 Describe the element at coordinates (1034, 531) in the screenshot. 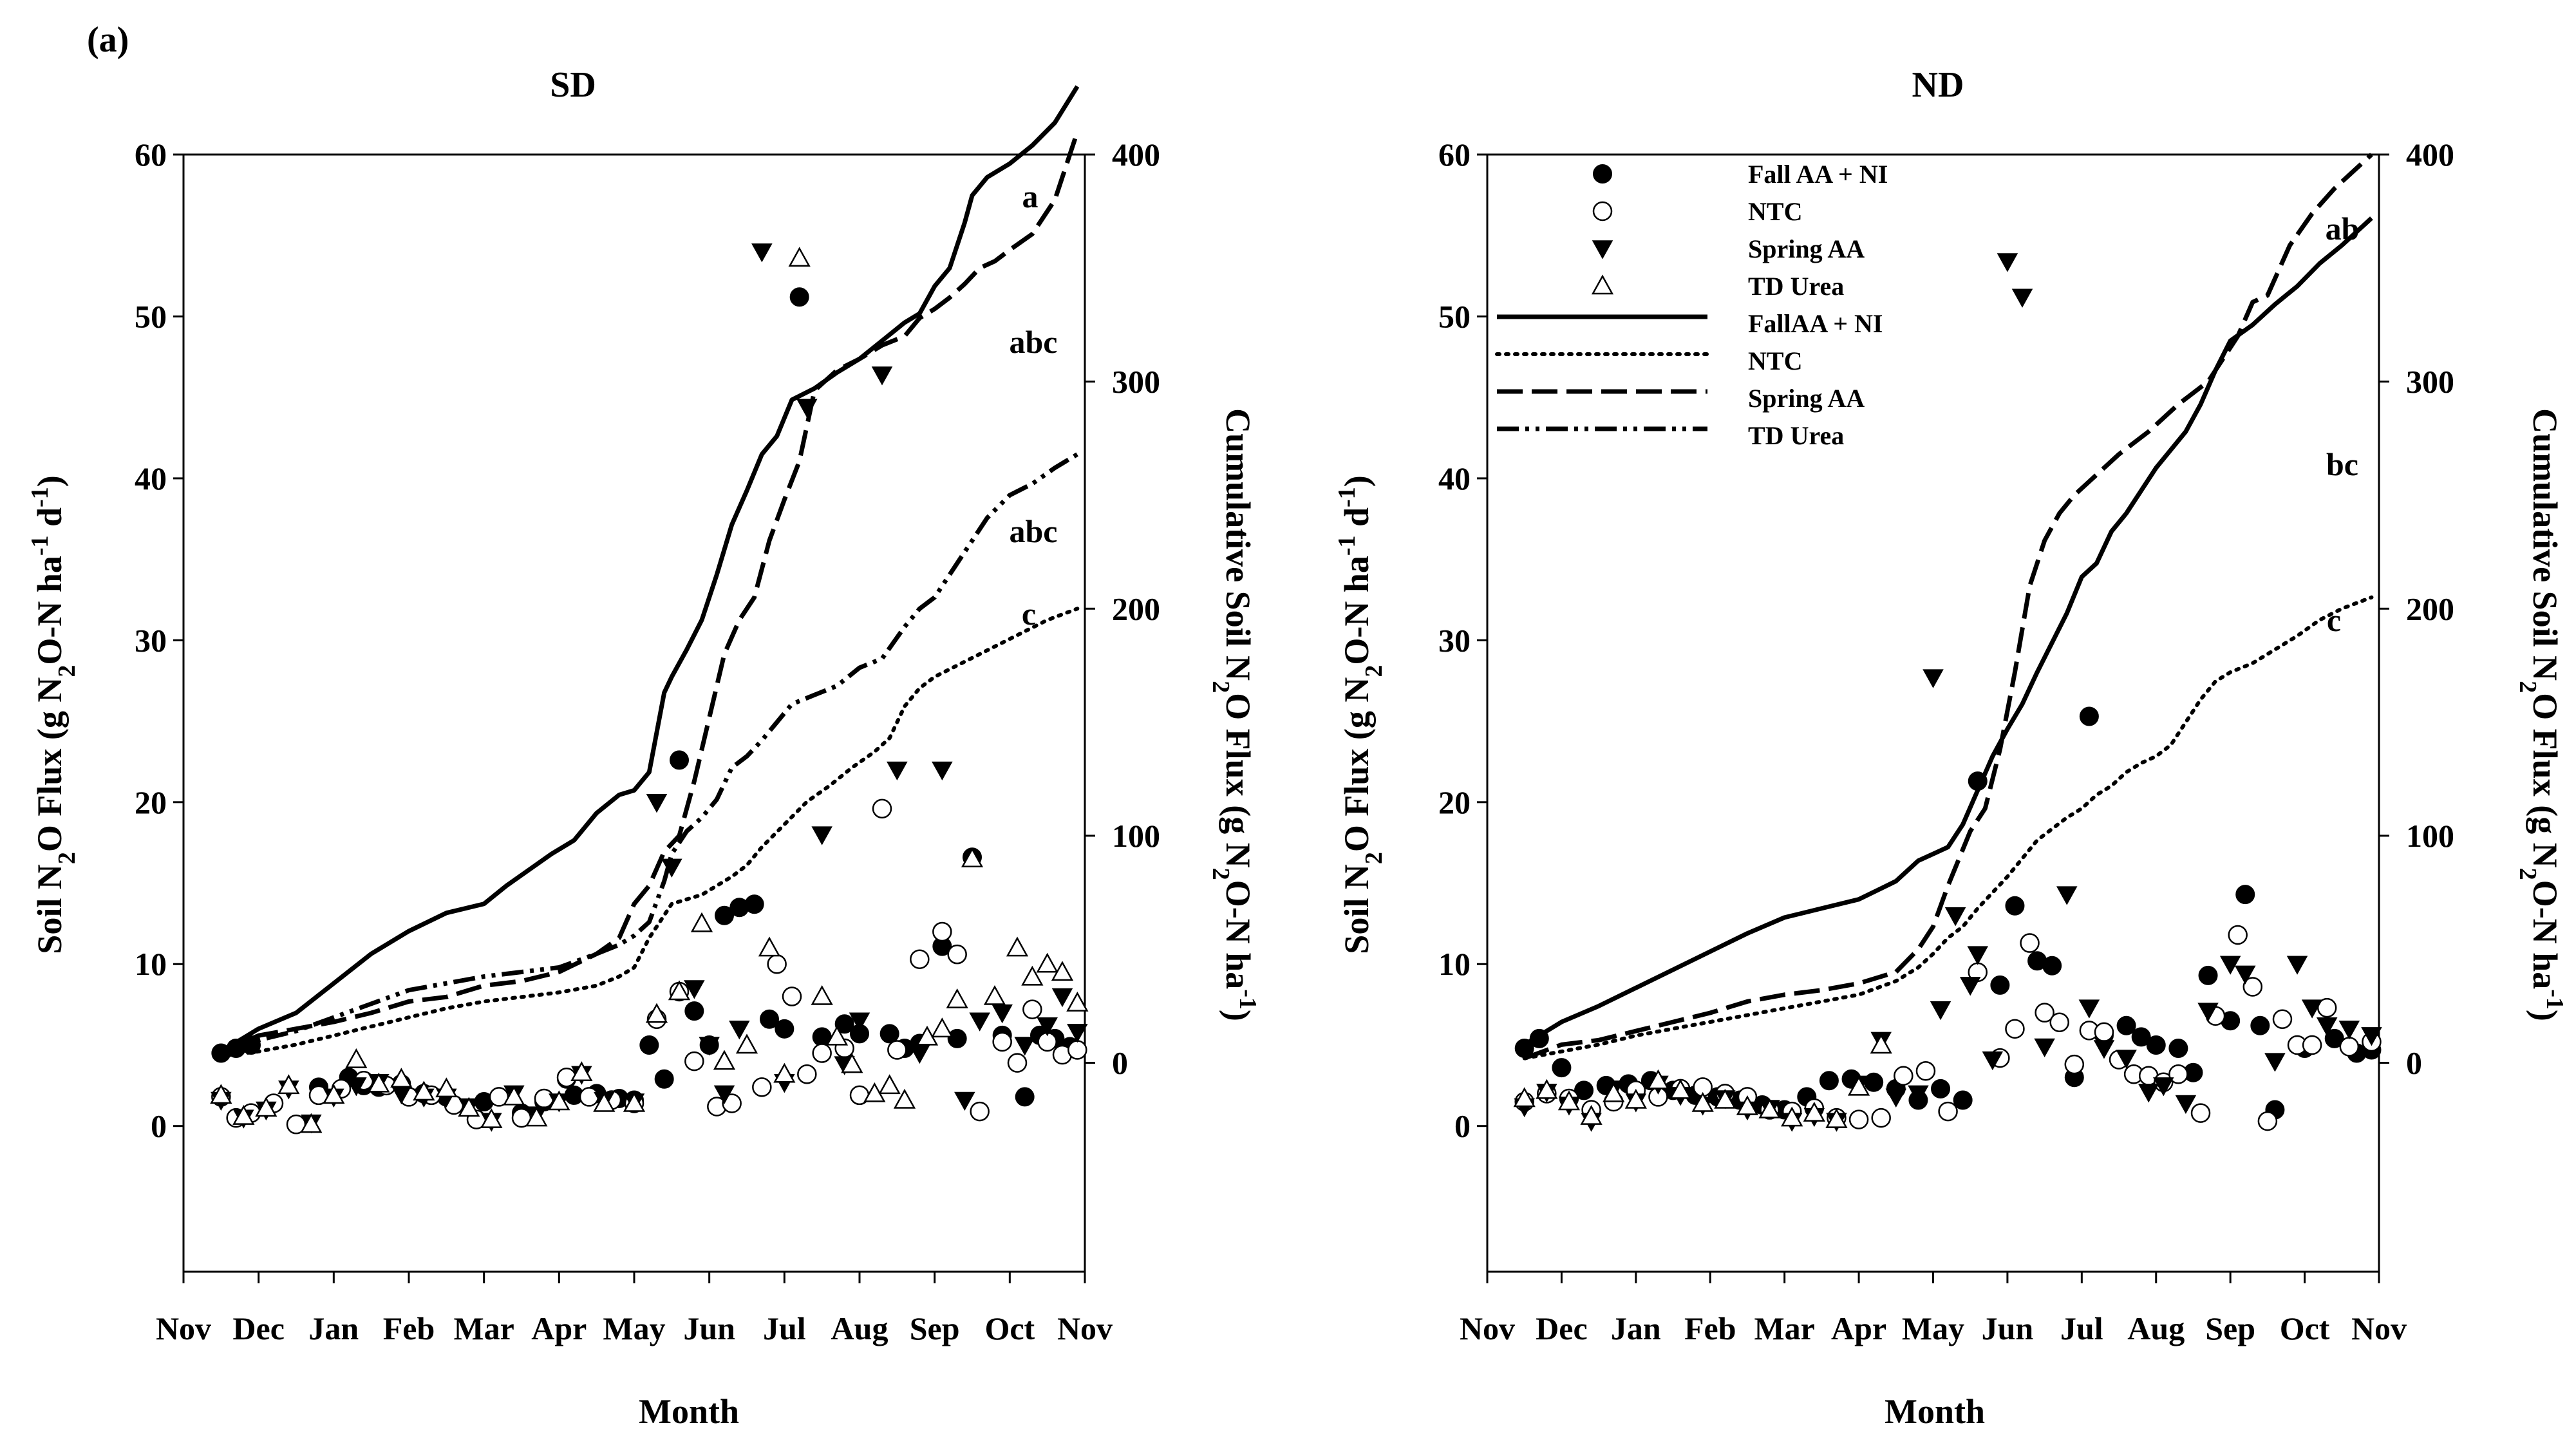

I see `annotation-sd-td-urea: abc` at that location.